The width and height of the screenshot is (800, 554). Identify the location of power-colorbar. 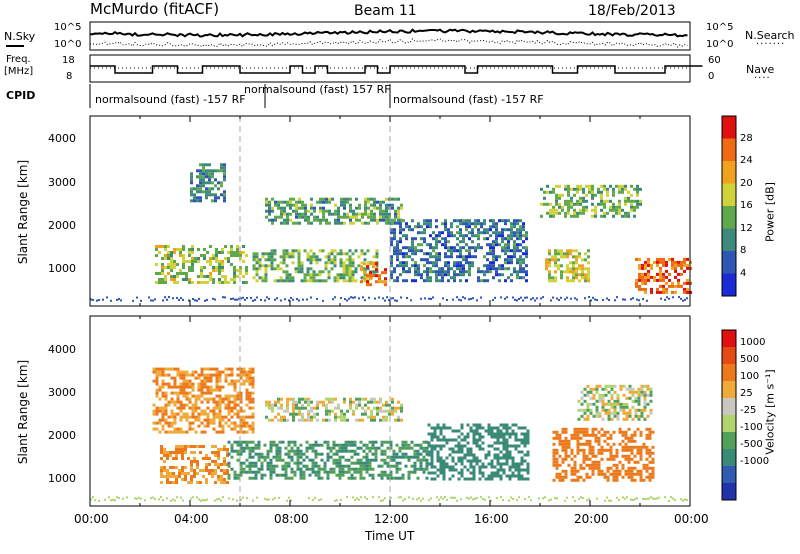
(729, 206).